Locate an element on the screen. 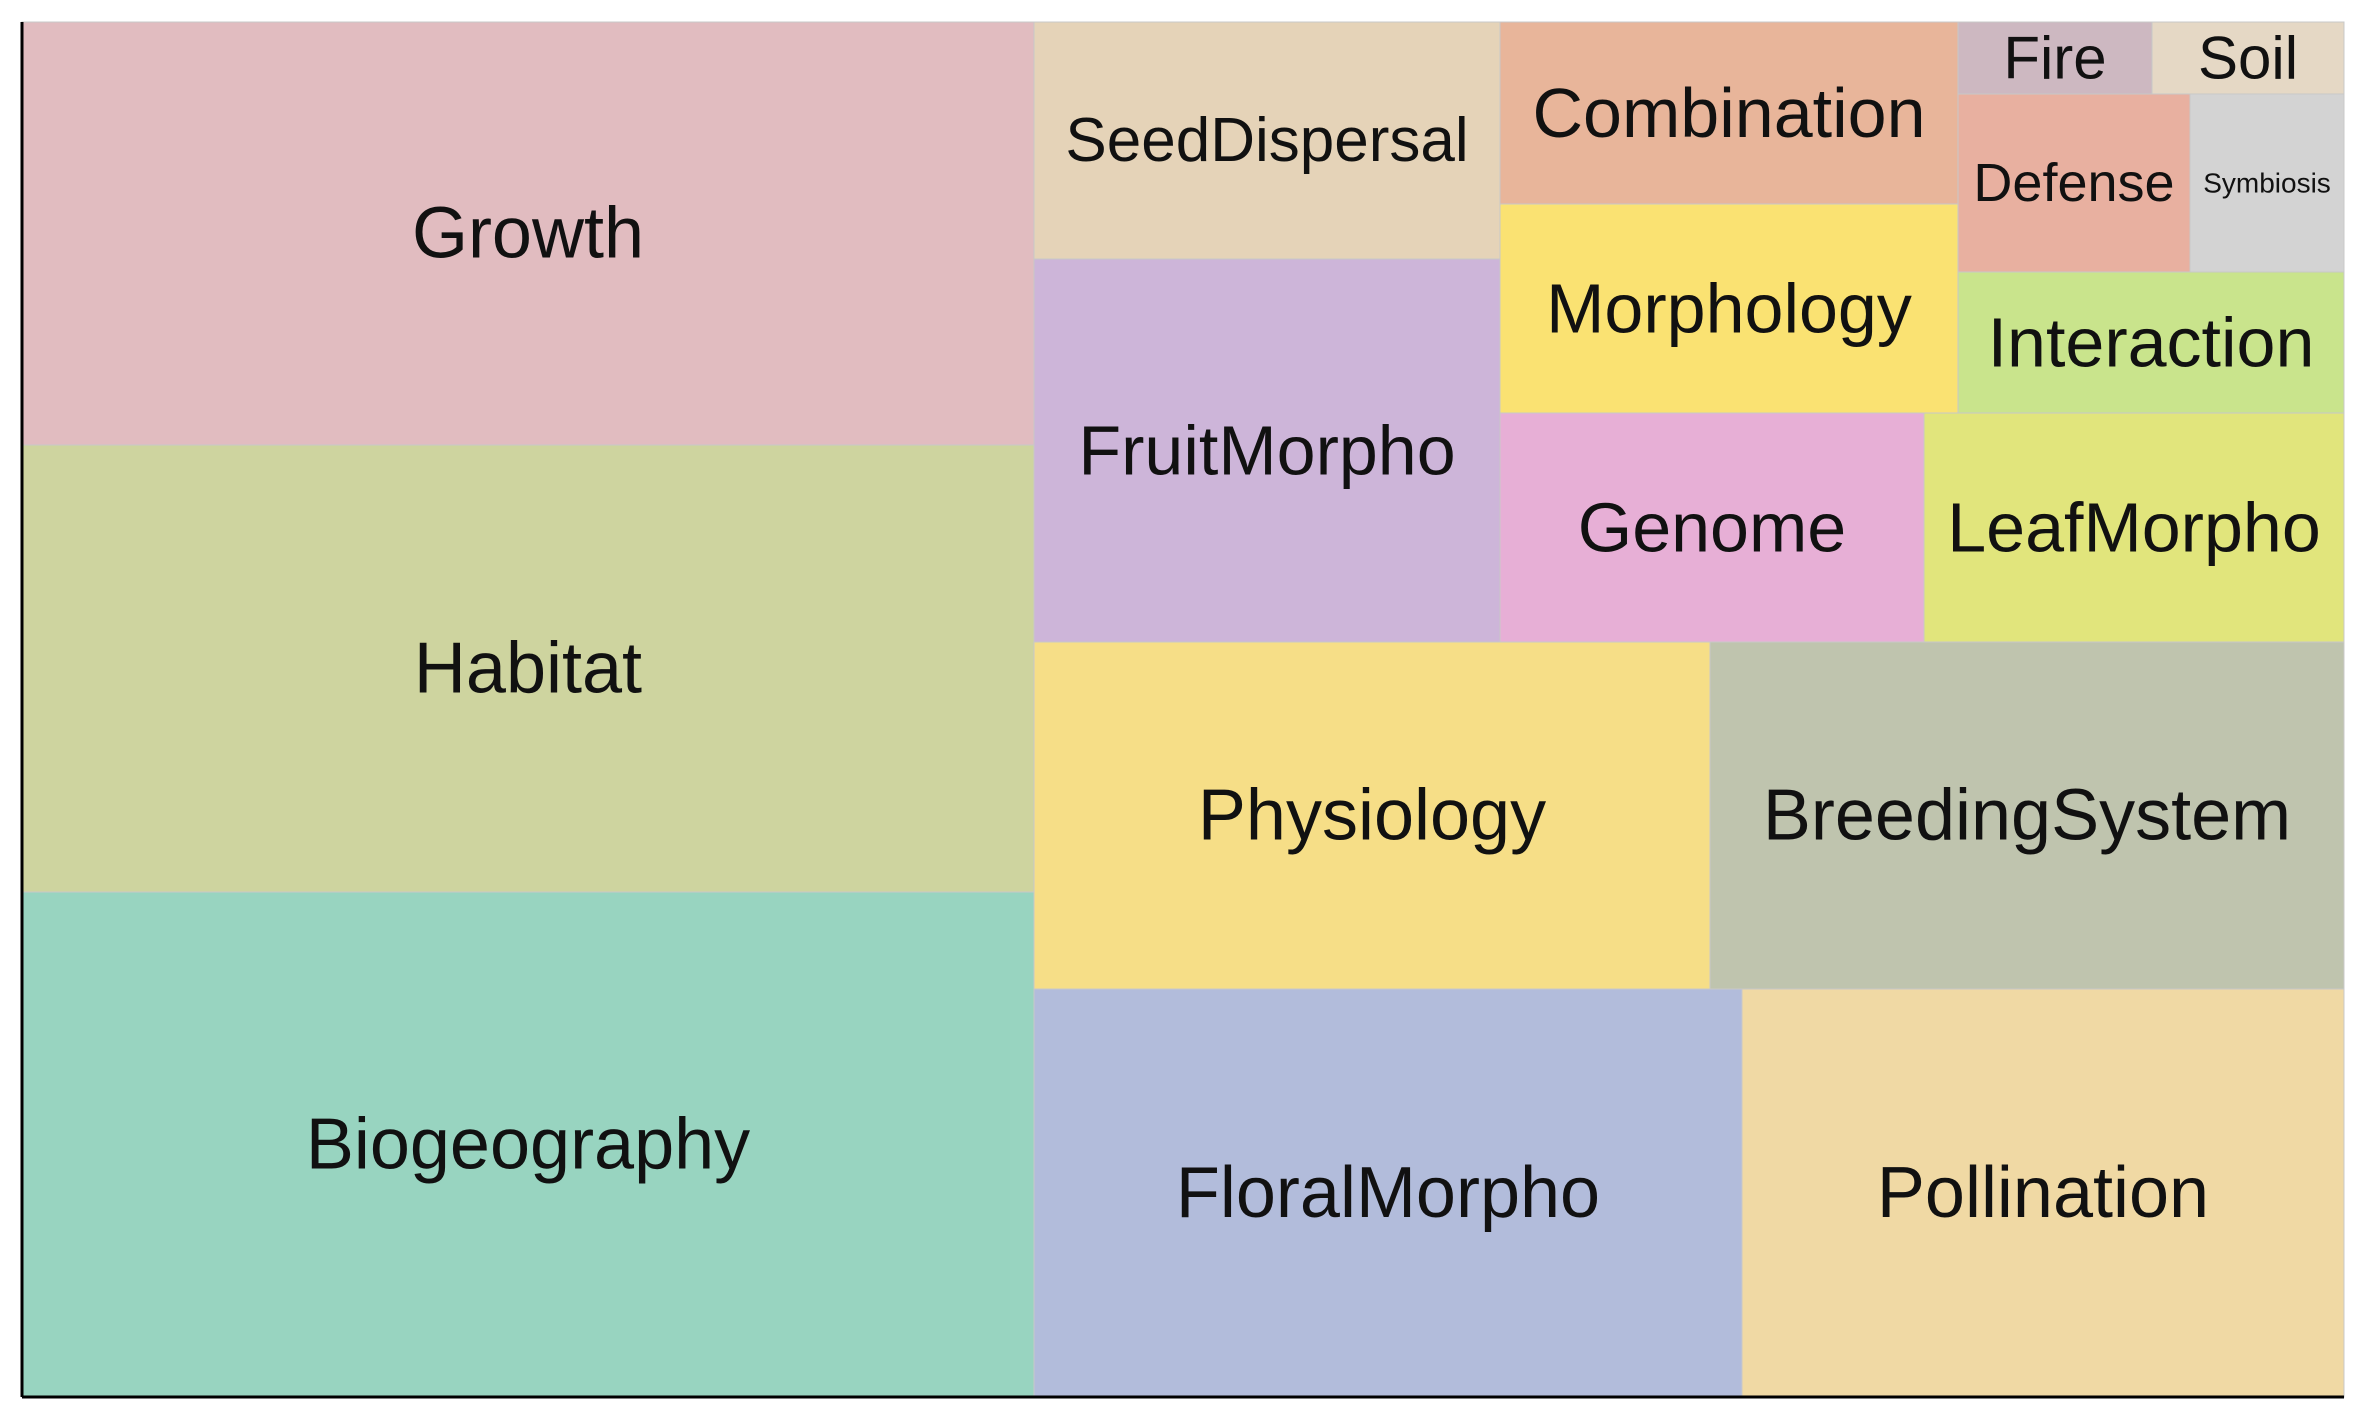 The image size is (2362, 1422). tile-growth is located at coordinates (528, 233).